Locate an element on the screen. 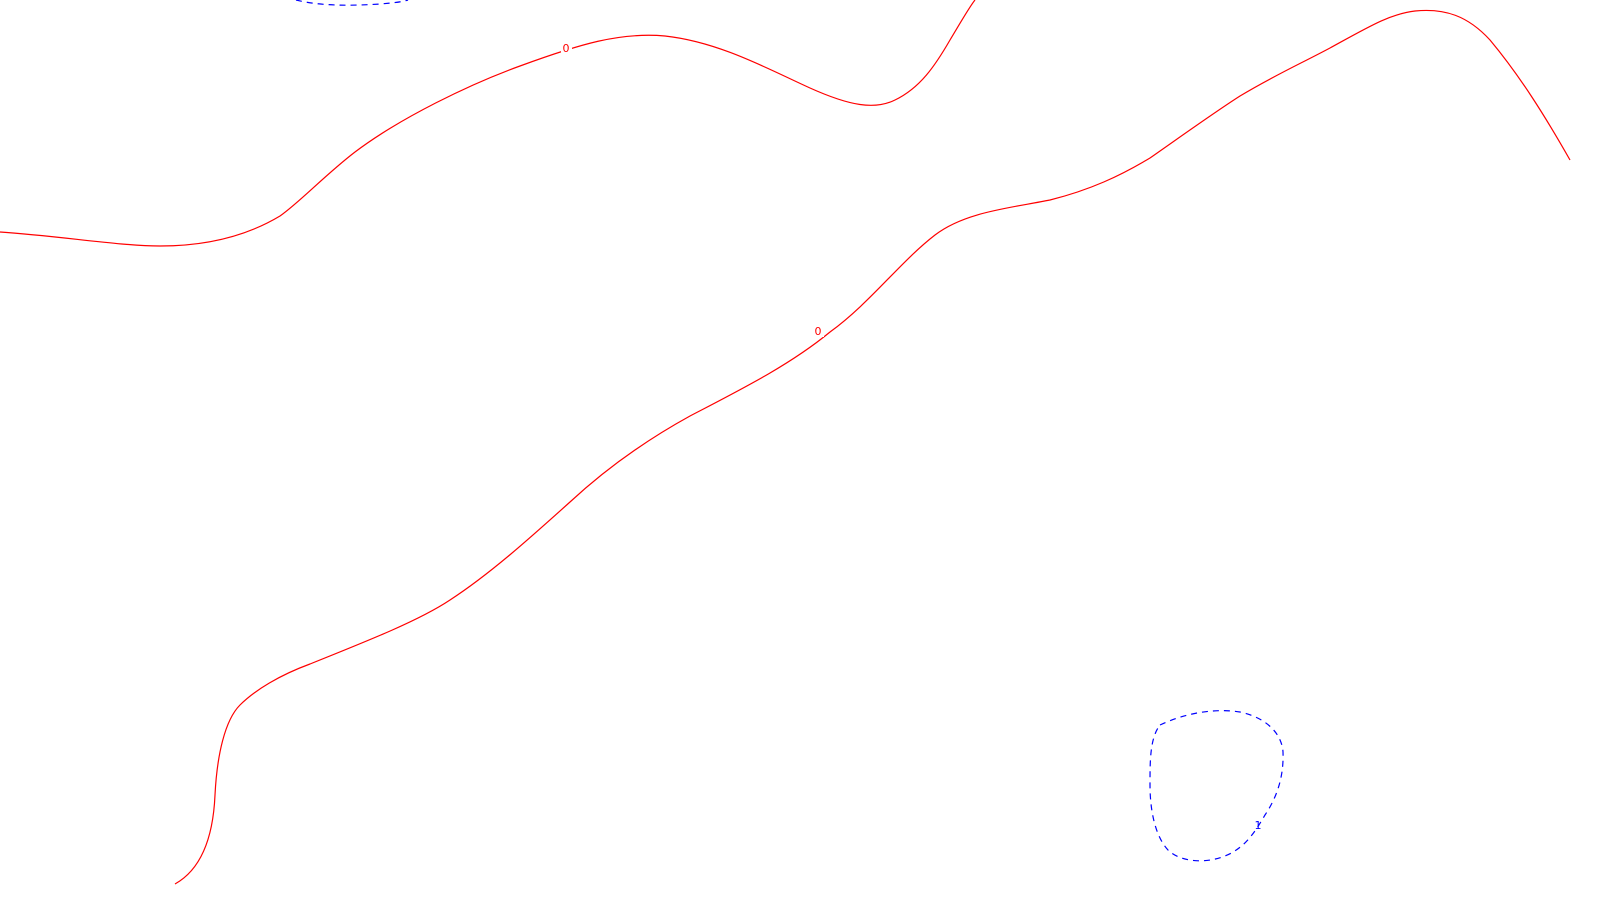 This screenshot has height=900, width=1600. contour-label-level-1-loop: 1 is located at coordinates (1258, 825).